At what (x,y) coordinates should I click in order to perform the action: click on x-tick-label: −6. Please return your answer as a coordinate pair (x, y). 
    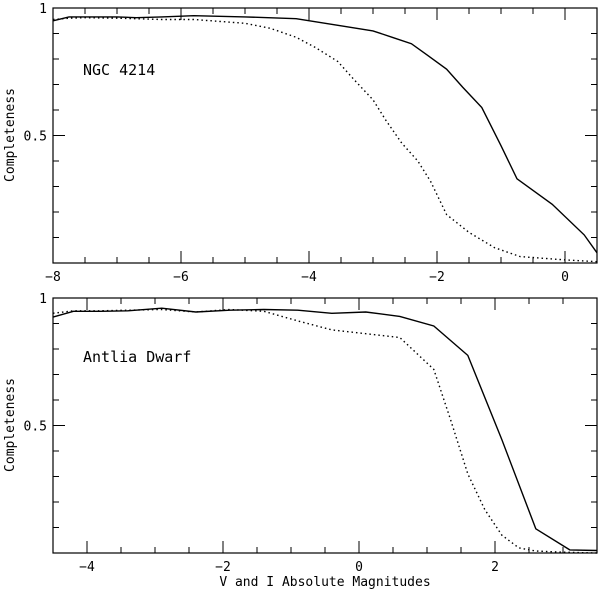
    Looking at the image, I should click on (181, 277).